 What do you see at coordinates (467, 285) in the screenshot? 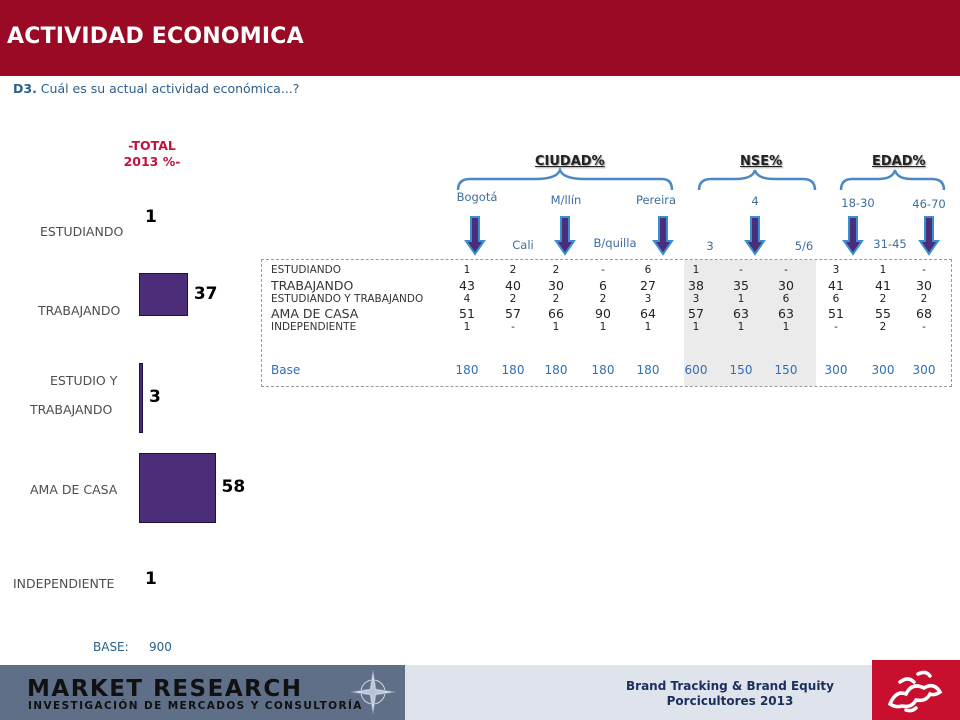
I see `table-cell: 43` at bounding box center [467, 285].